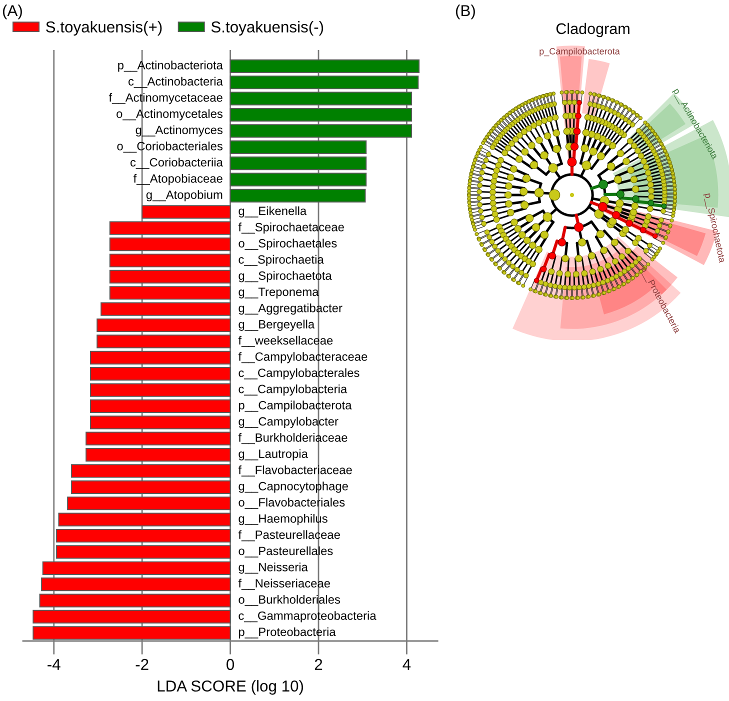 The image size is (729, 701). I want to click on y-tick-label: g__Atopobium, so click(184, 196).